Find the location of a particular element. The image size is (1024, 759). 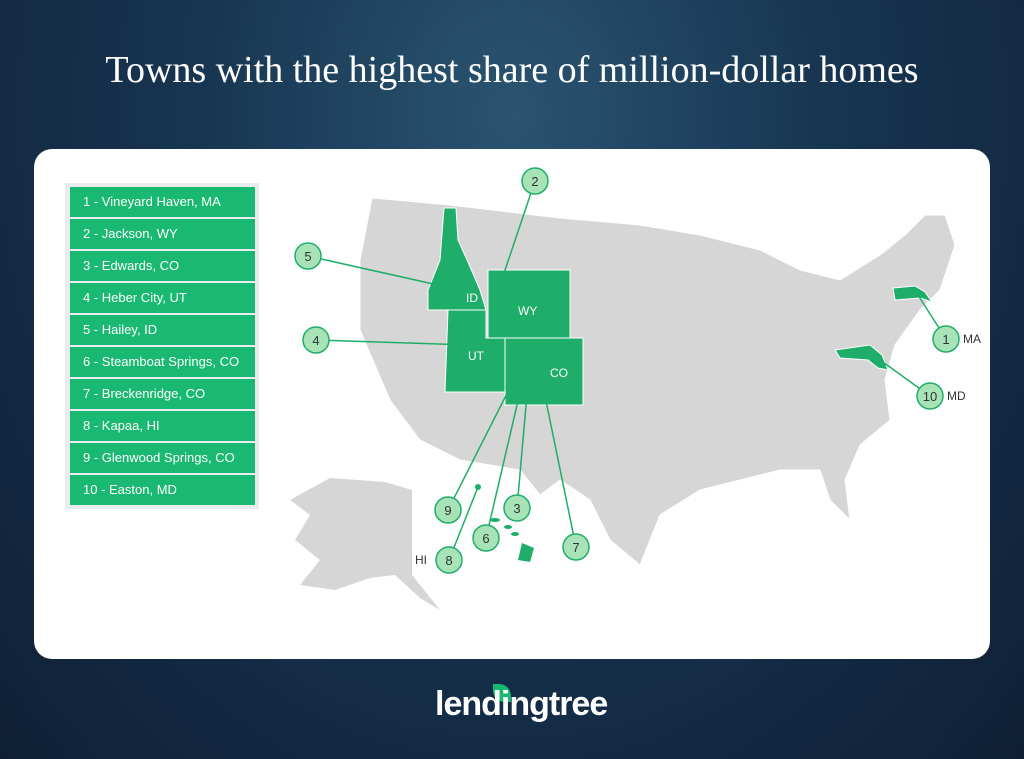

legend-item: 2 - Jackson, WY is located at coordinates (162, 234).